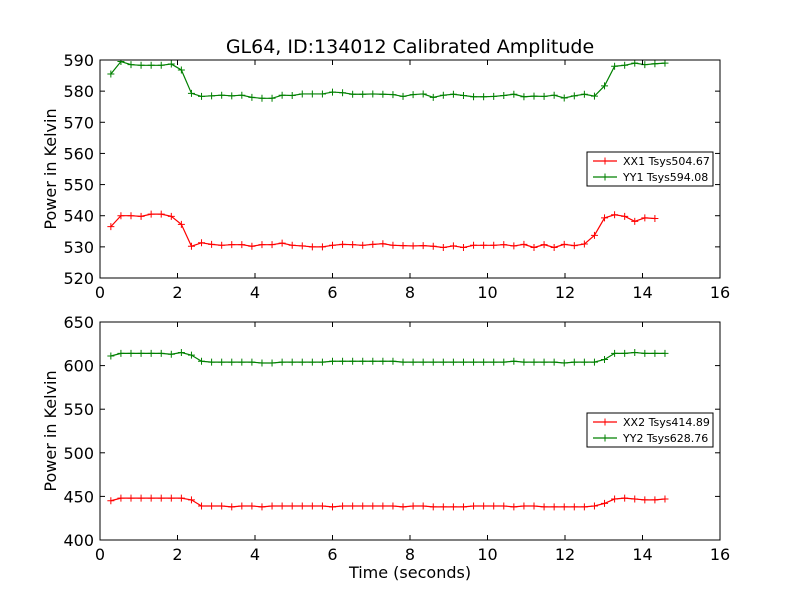  Describe the element at coordinates (650, 430) in the screenshot. I see `legend-box` at that location.